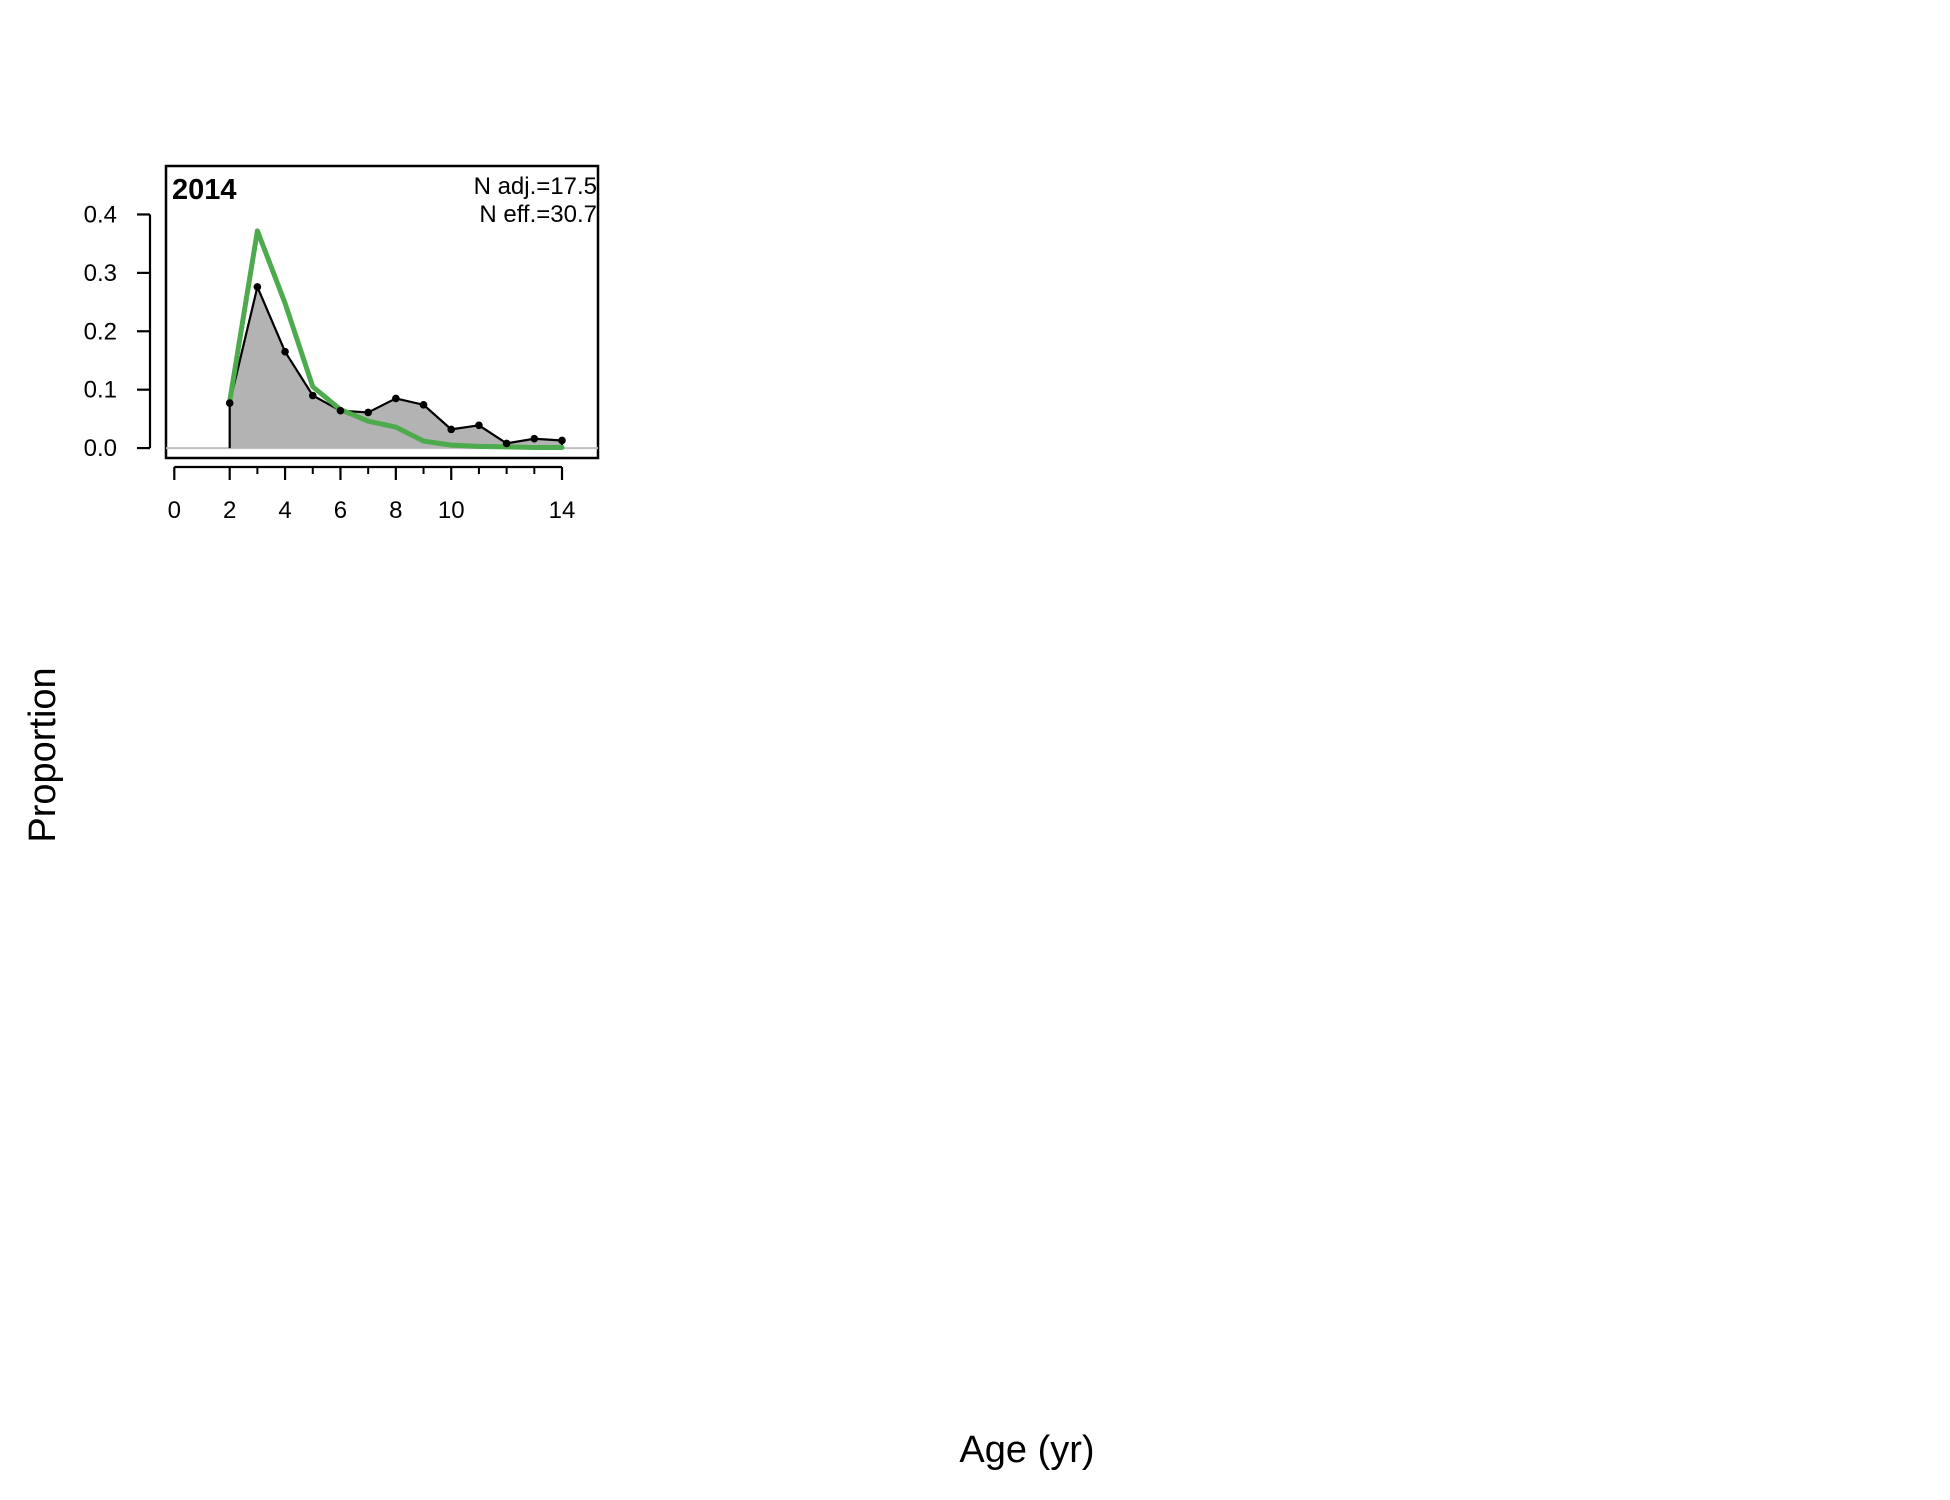  I want to click on x-tick-label: 2, so click(229, 510).